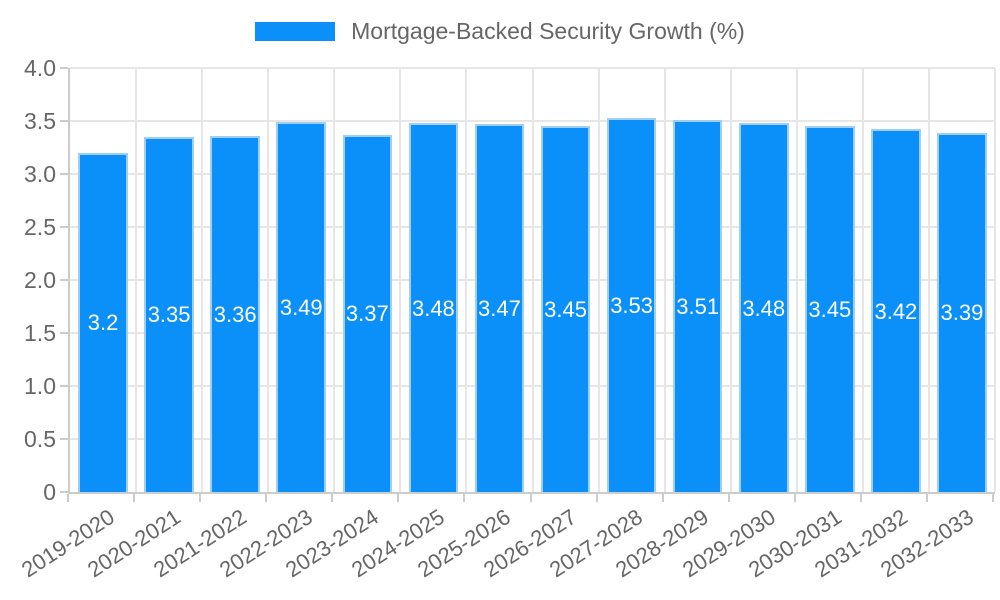 This screenshot has width=1000, height=600. Describe the element at coordinates (40, 280) in the screenshot. I see `y-tick-label: 2.0` at that location.